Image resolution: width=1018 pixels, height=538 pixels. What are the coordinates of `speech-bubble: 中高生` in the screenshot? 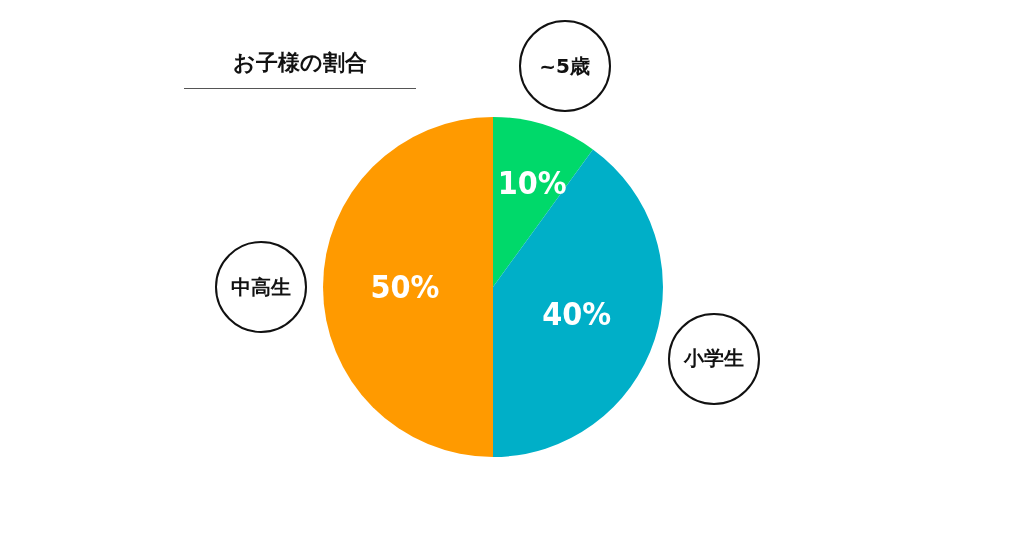 It's located at (261, 287).